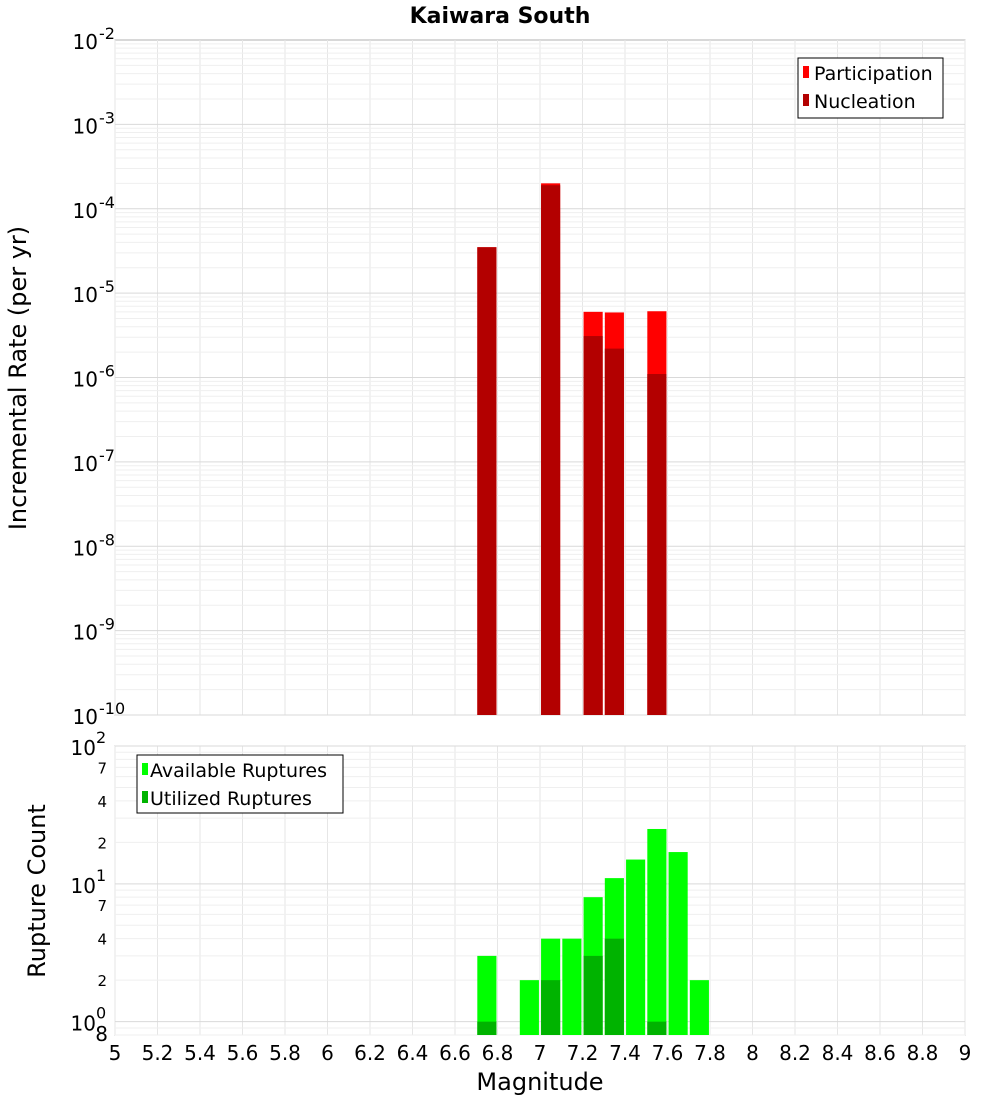 The width and height of the screenshot is (1000, 1105). I want to click on rate-y-tick-exponent: -4, so click(107, 202).